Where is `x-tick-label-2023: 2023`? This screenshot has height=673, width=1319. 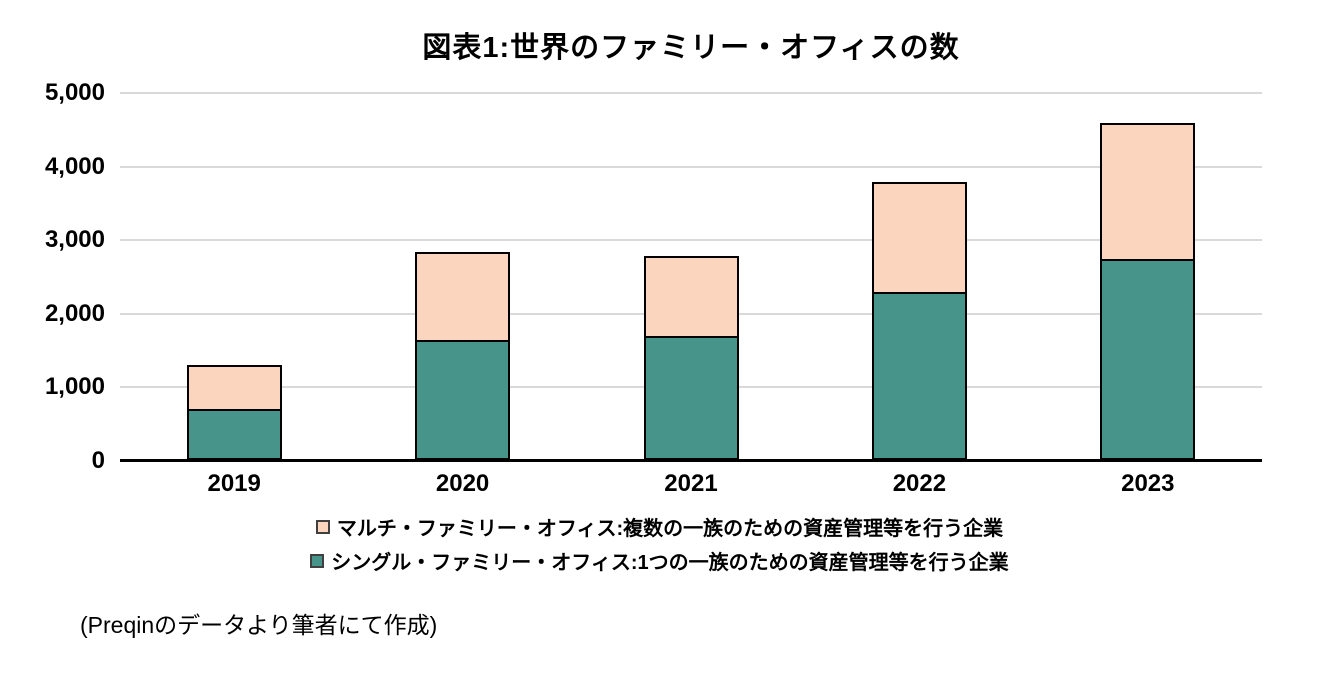
x-tick-label-2023: 2023 is located at coordinates (1148, 483).